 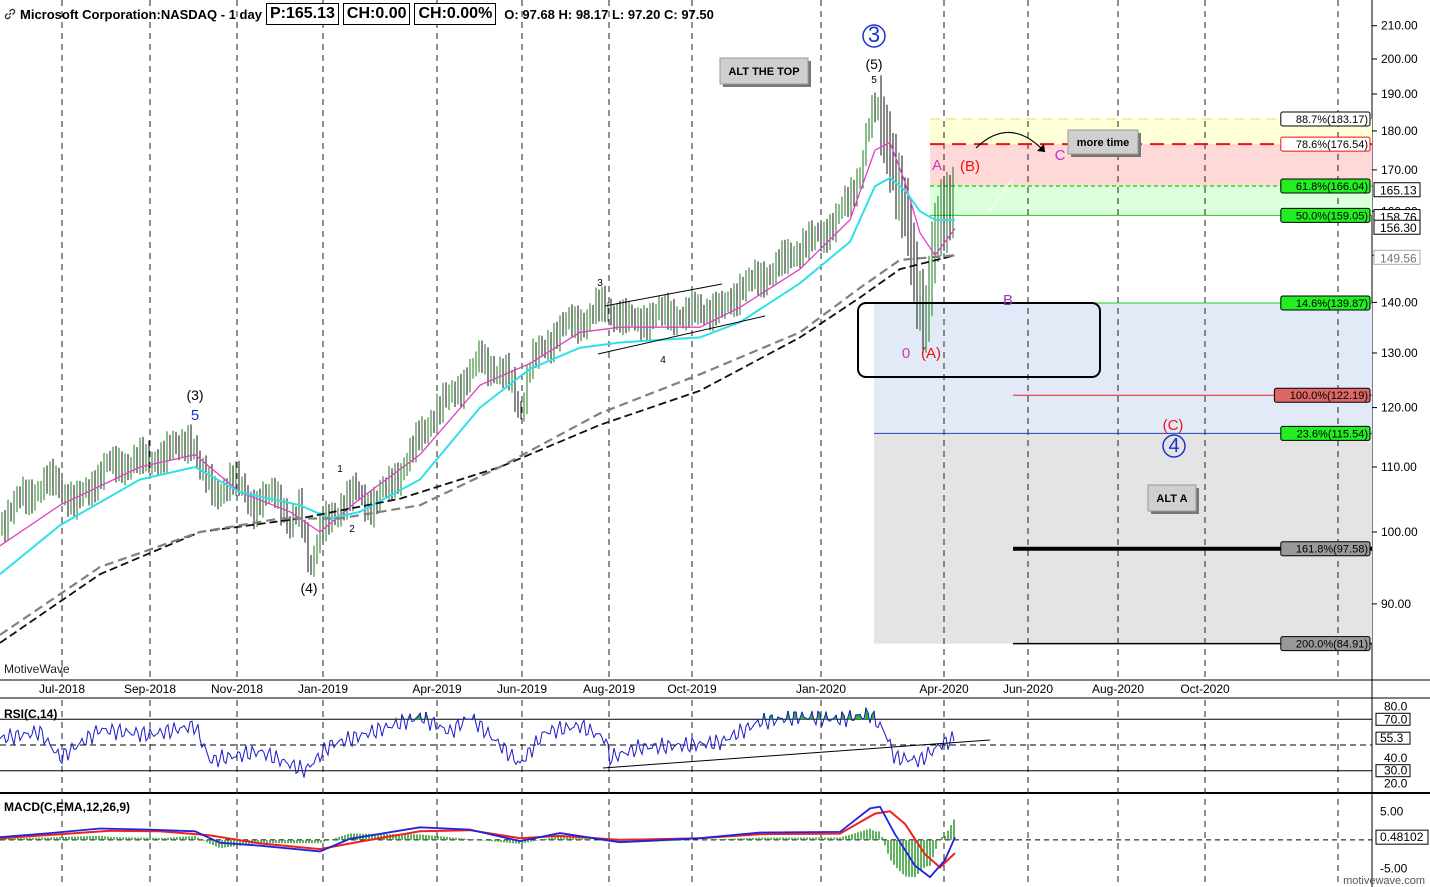 I want to click on fib-level-label: 100.0%(122.19), so click(x=1329, y=396).